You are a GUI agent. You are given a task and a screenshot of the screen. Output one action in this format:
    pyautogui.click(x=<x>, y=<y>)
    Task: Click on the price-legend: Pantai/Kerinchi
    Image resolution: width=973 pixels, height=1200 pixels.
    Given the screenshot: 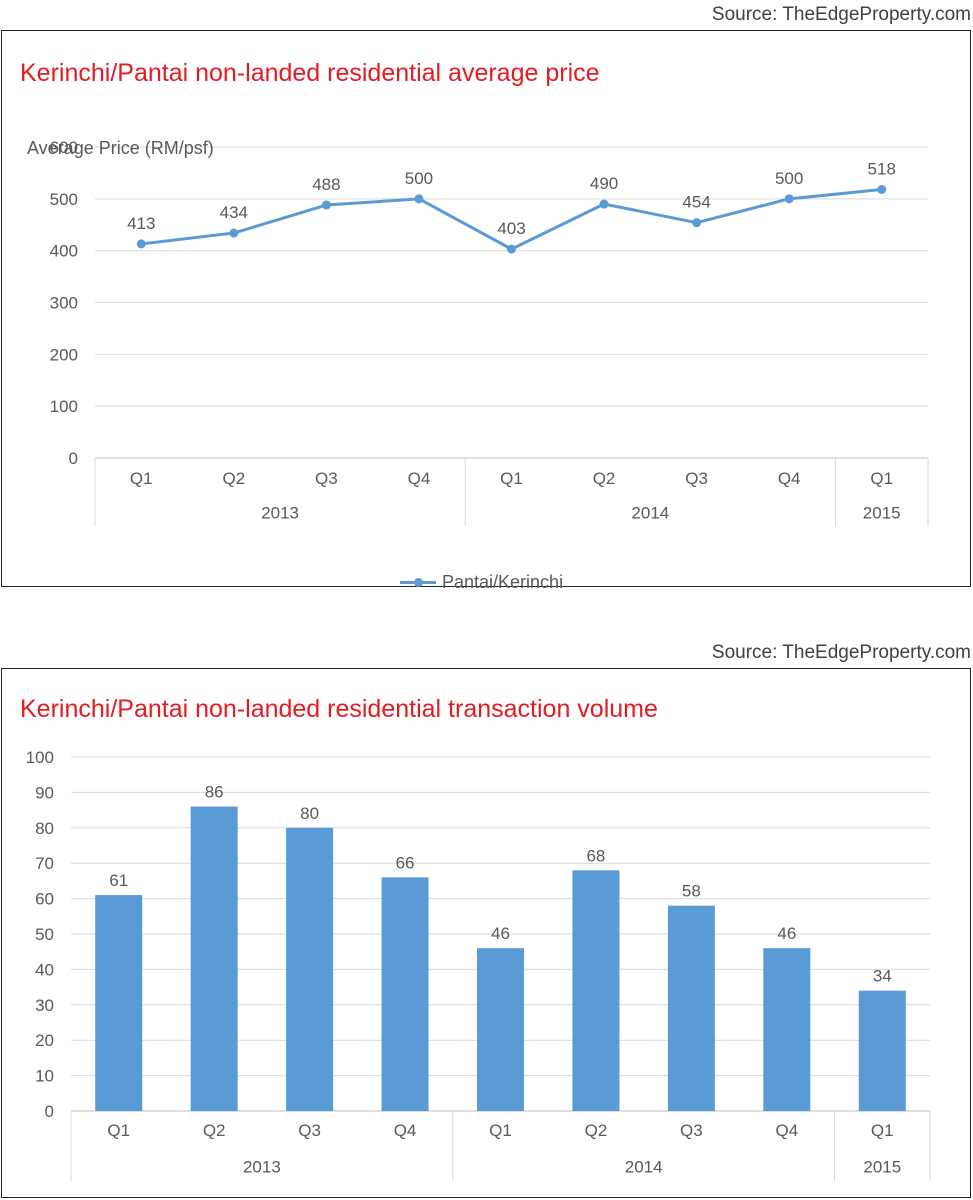 What is the action you would take?
    pyautogui.click(x=481, y=582)
    